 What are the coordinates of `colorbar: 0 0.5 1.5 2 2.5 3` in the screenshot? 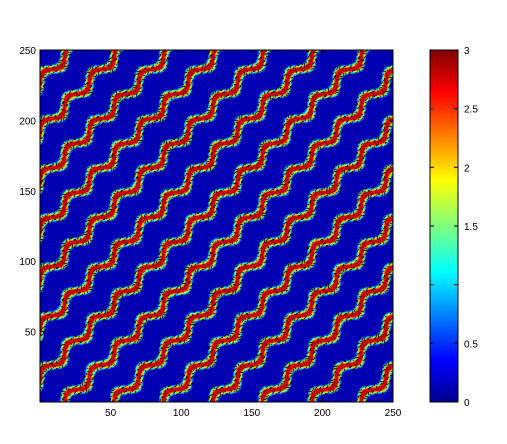 It's located at (453, 227).